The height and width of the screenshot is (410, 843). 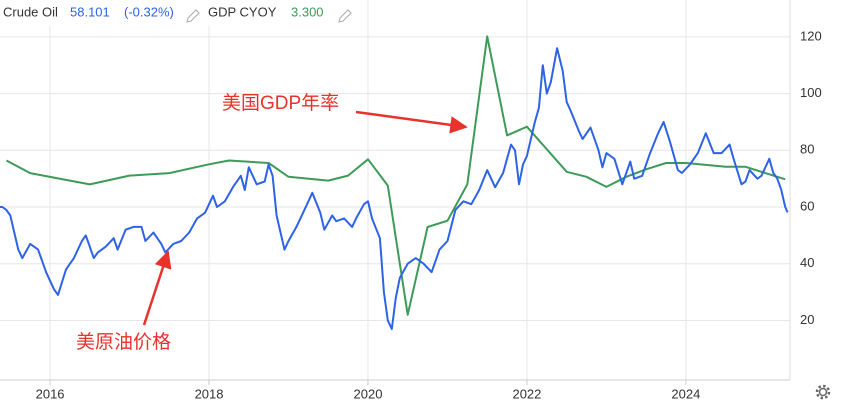 I want to click on legend-bg, so click(x=182, y=13).